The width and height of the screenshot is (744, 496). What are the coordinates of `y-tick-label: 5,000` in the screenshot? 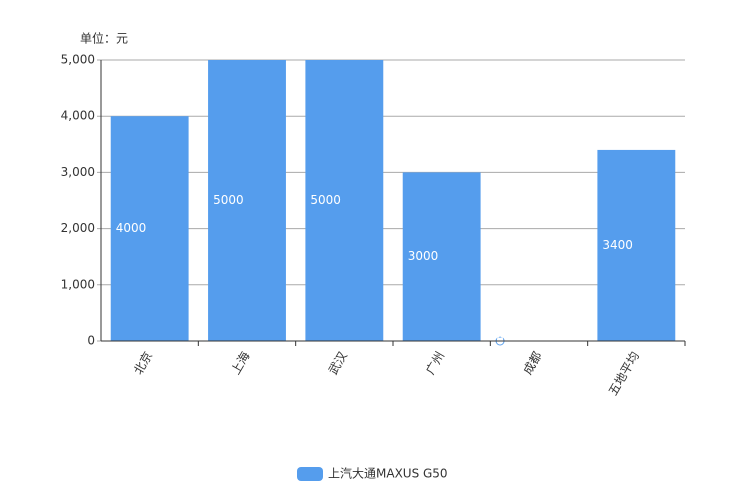 It's located at (78, 60).